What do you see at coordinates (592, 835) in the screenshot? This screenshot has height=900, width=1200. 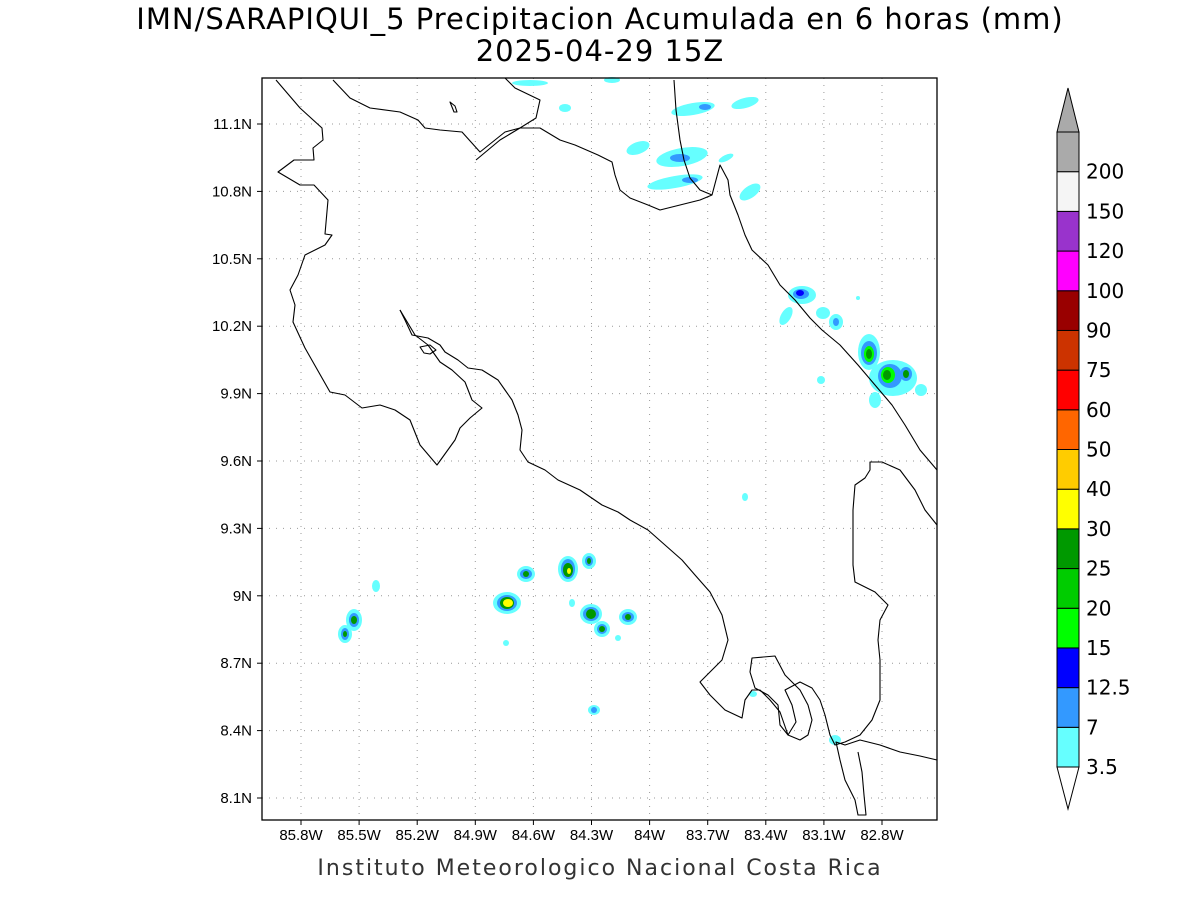 I see `longitude-label: 84.3W` at bounding box center [592, 835].